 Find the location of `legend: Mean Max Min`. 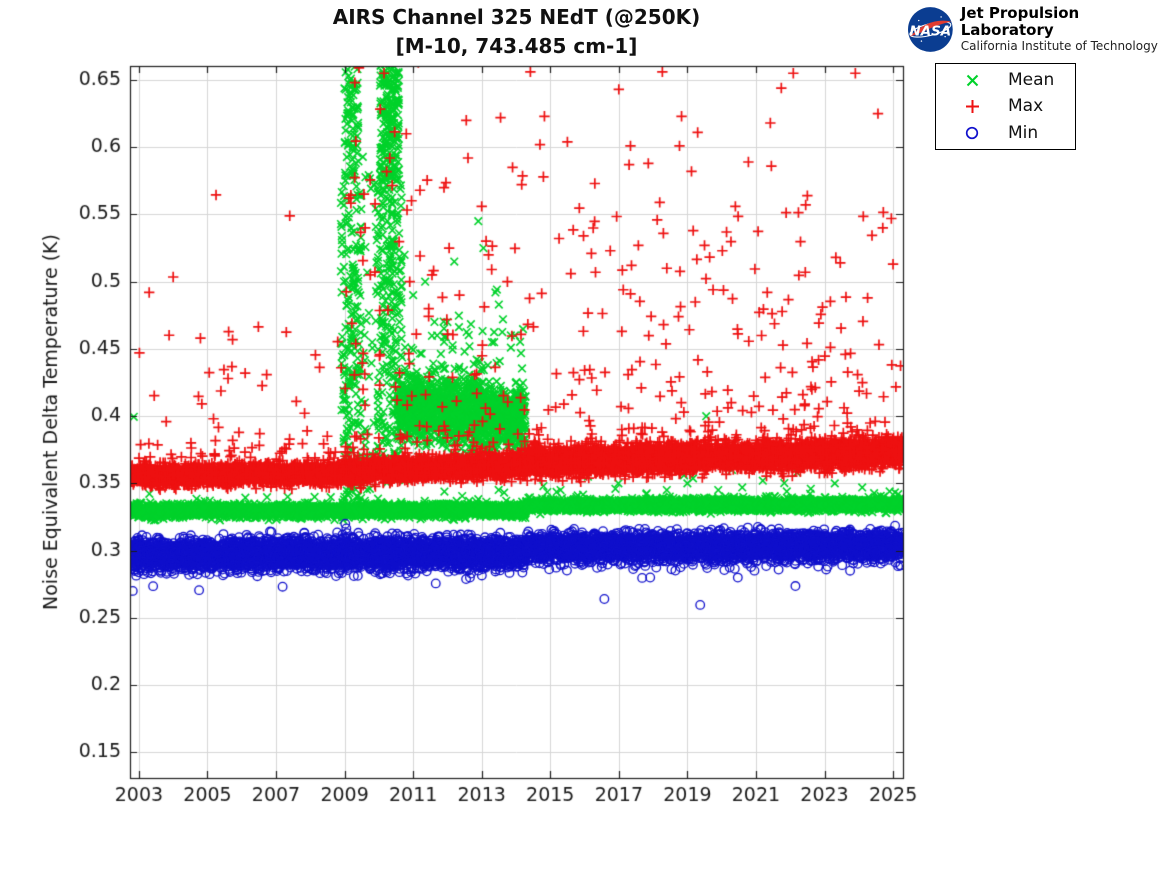

legend: Mean Max Min is located at coordinates (1005, 106).